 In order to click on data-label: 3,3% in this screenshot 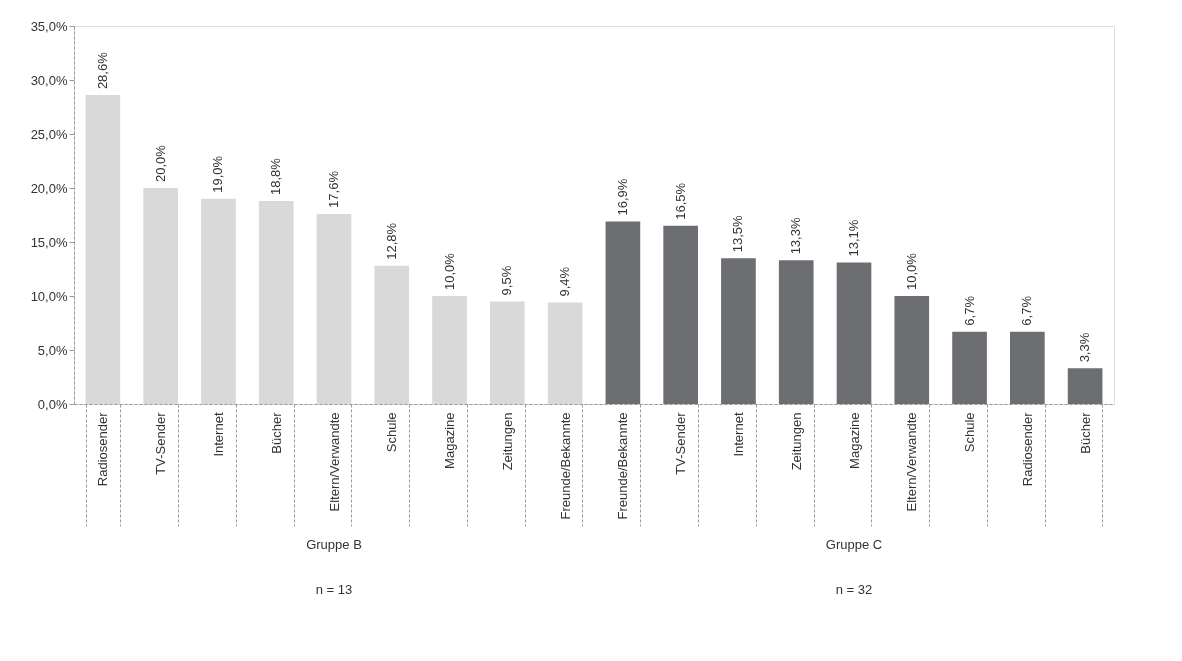, I will do `click(1085, 347)`.